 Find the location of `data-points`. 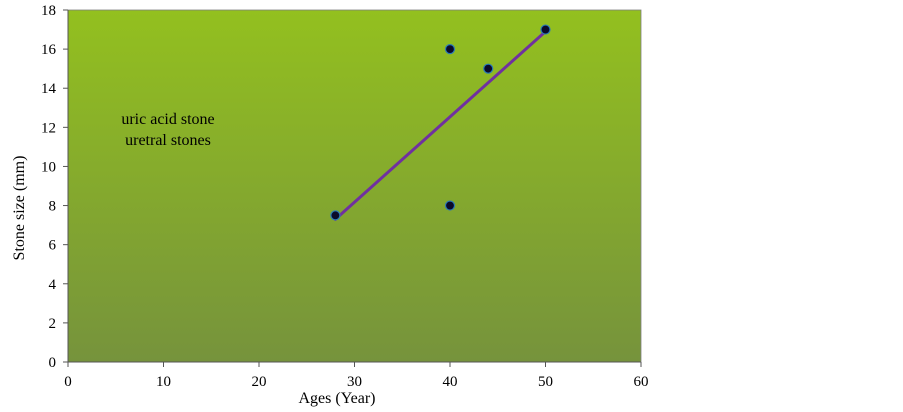

data-points is located at coordinates (440, 122).